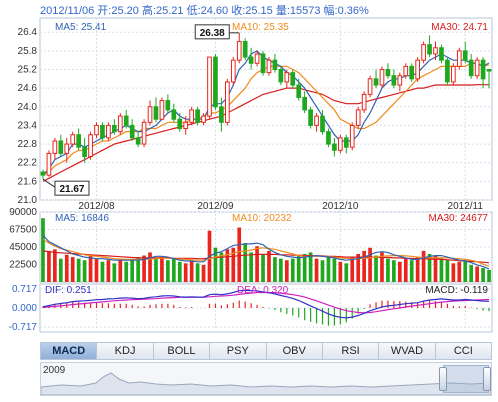 The width and height of the screenshot is (498, 402). Describe the element at coordinates (28, 107) in the screenshot. I see `price-axis-tick: 24.0` at that location.